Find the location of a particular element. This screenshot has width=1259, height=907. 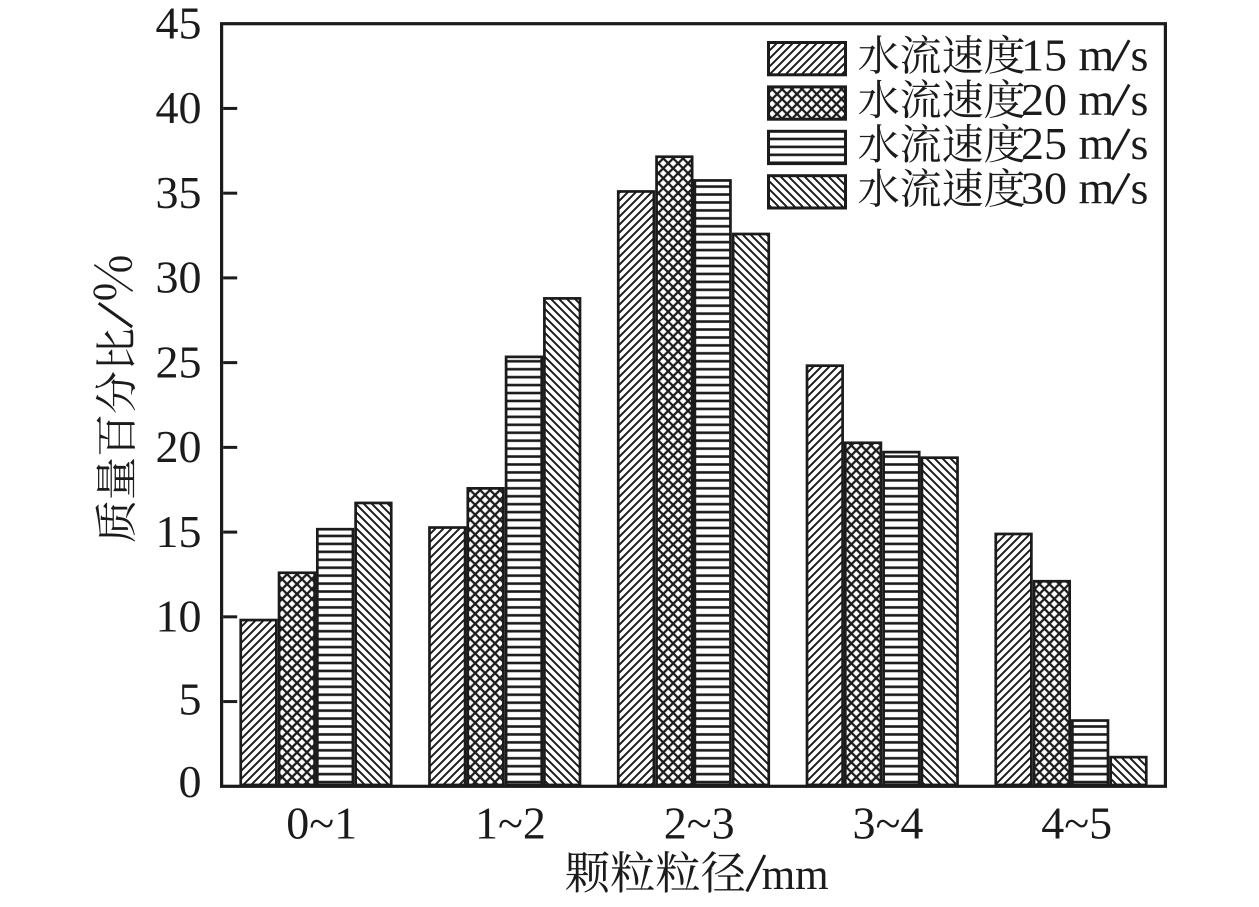

svg-text: 20 is located at coordinates (179, 446).